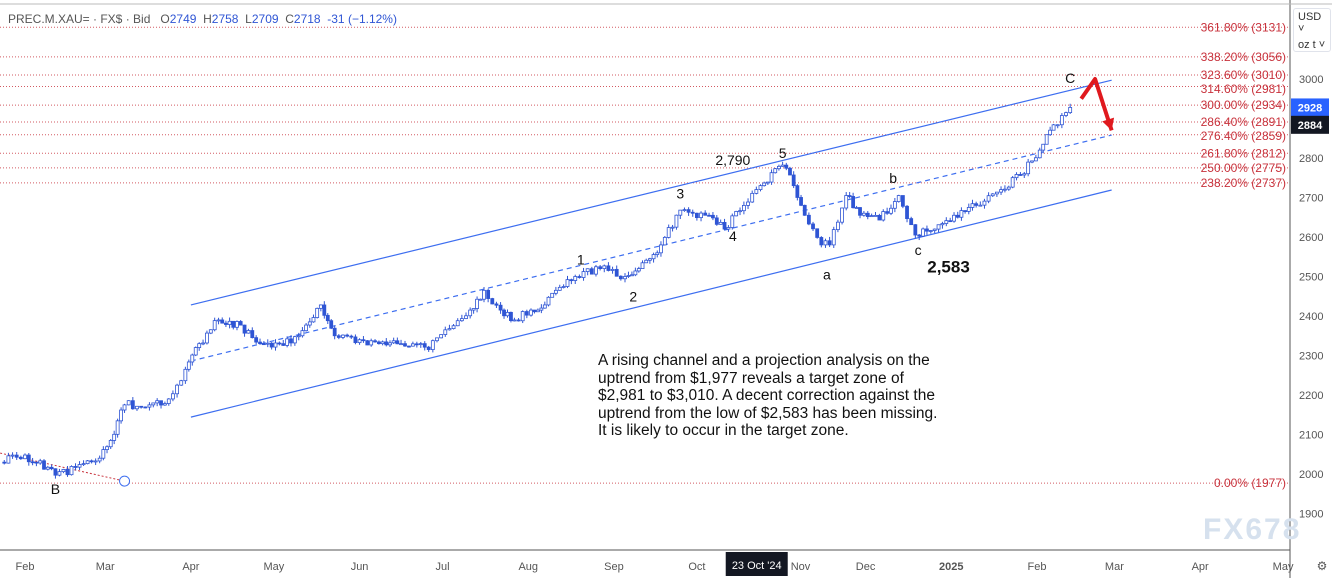 Image resolution: width=1332 pixels, height=578 pixels. I want to click on x-tick-label: Apr, so click(190, 567).